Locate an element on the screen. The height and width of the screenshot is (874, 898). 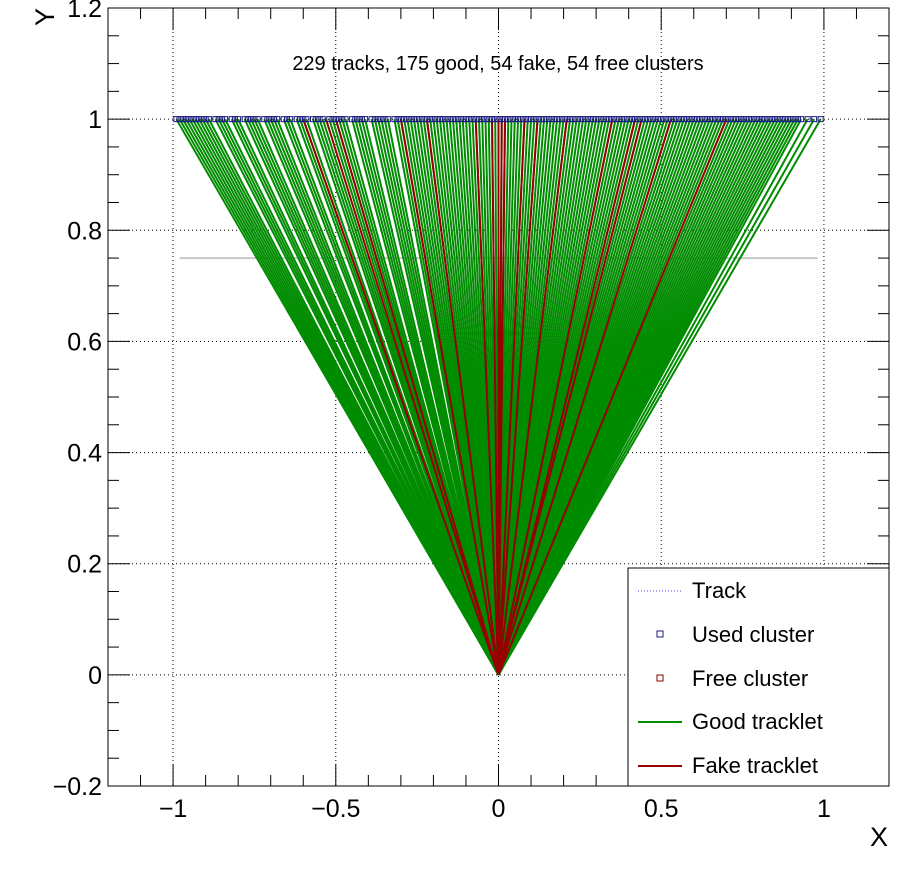
x-tick-label: 0 is located at coordinates (499, 809).